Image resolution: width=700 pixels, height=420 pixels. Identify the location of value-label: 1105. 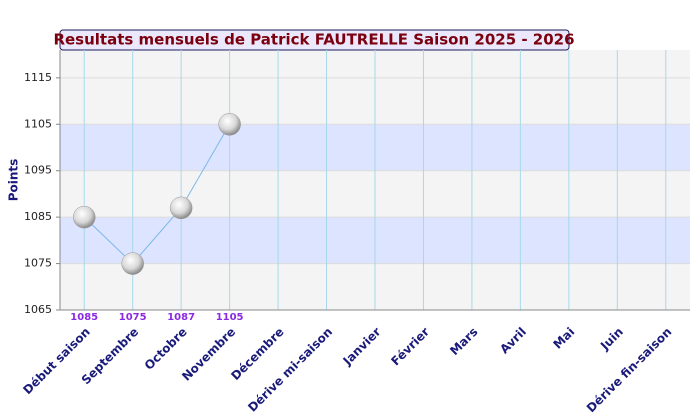
(230, 317).